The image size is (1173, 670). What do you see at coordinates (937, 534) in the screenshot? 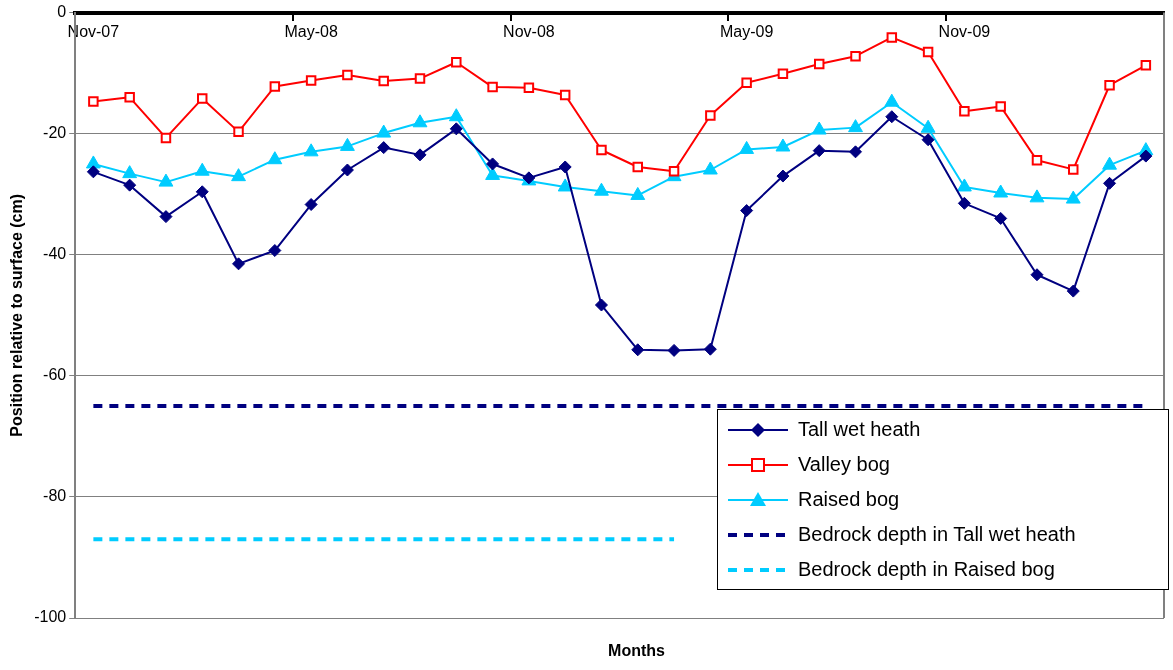
I see `legend-label: Bedrock depth in Tall wet heath` at bounding box center [937, 534].